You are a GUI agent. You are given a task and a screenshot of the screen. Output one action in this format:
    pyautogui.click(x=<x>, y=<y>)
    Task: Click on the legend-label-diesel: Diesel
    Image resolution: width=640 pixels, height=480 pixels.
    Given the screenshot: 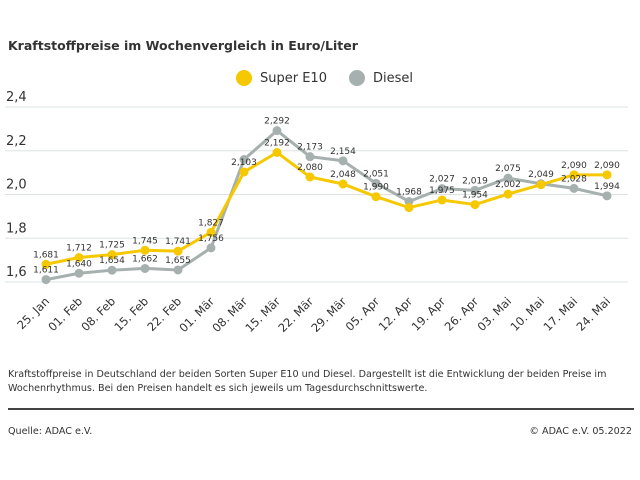 What is the action you would take?
    pyautogui.click(x=392, y=78)
    